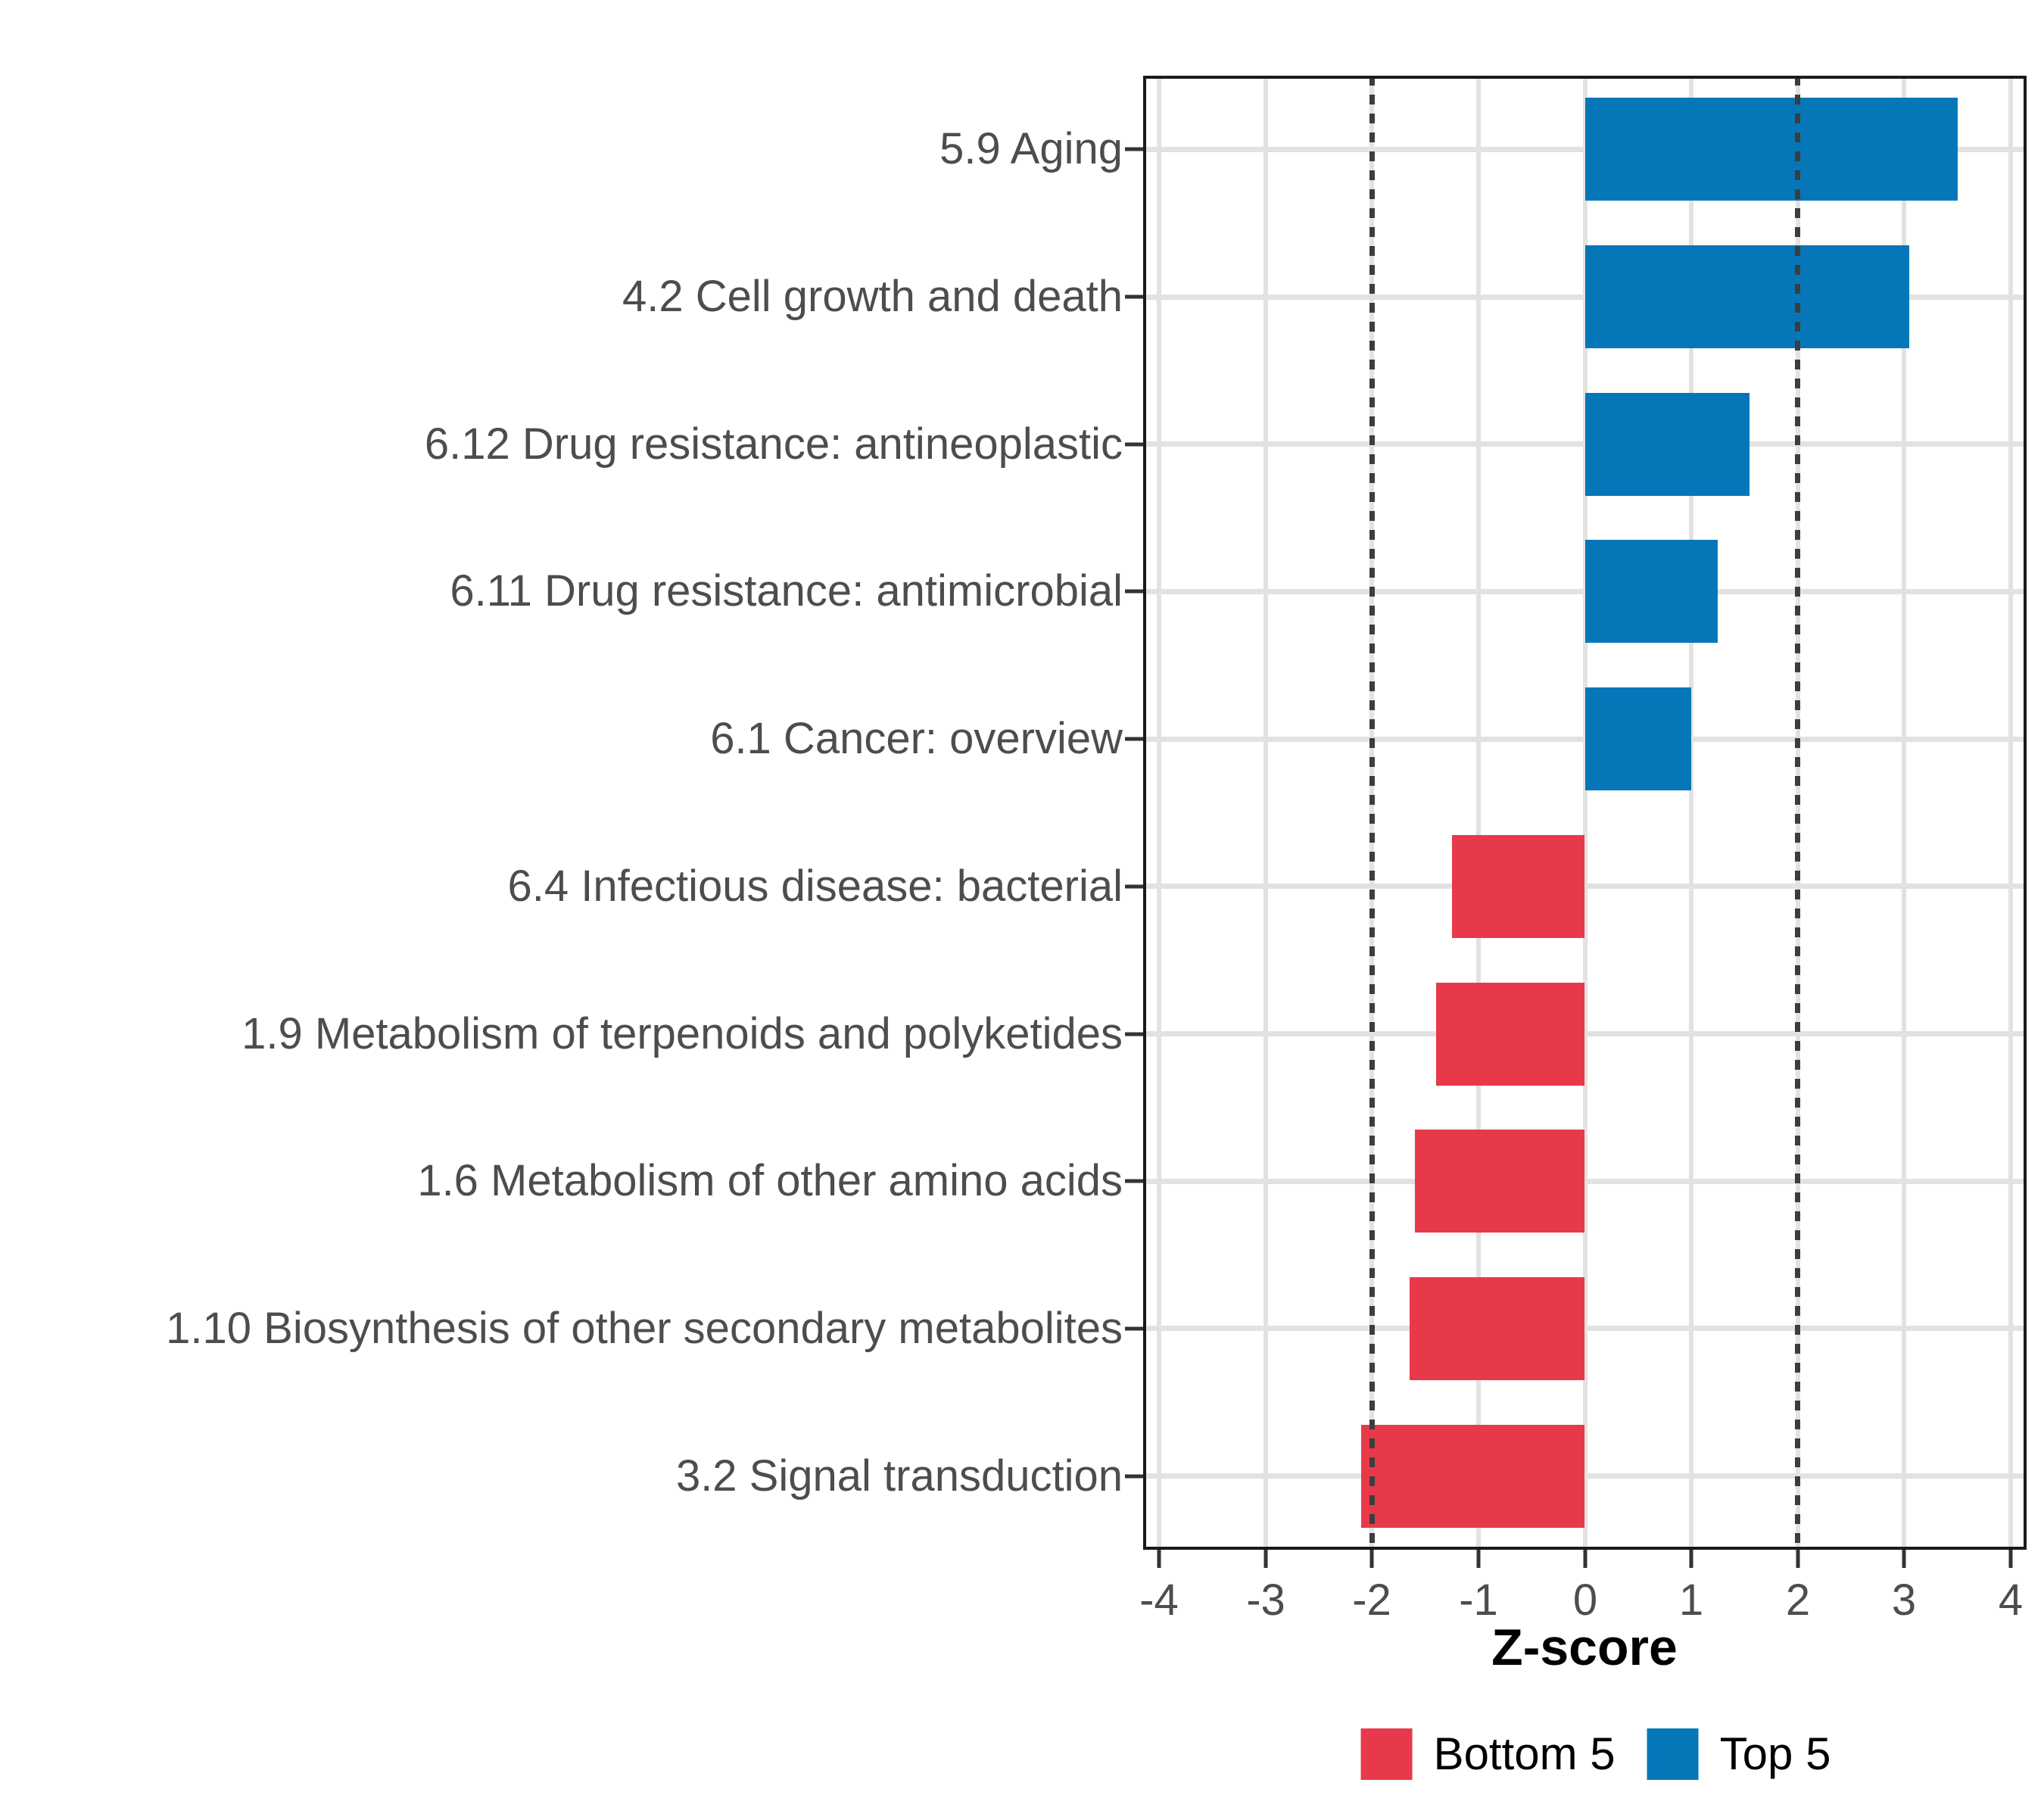 The width and height of the screenshot is (2044, 1817). I want to click on y-axis-label: 6.1 Cancer: overview, so click(916, 738).